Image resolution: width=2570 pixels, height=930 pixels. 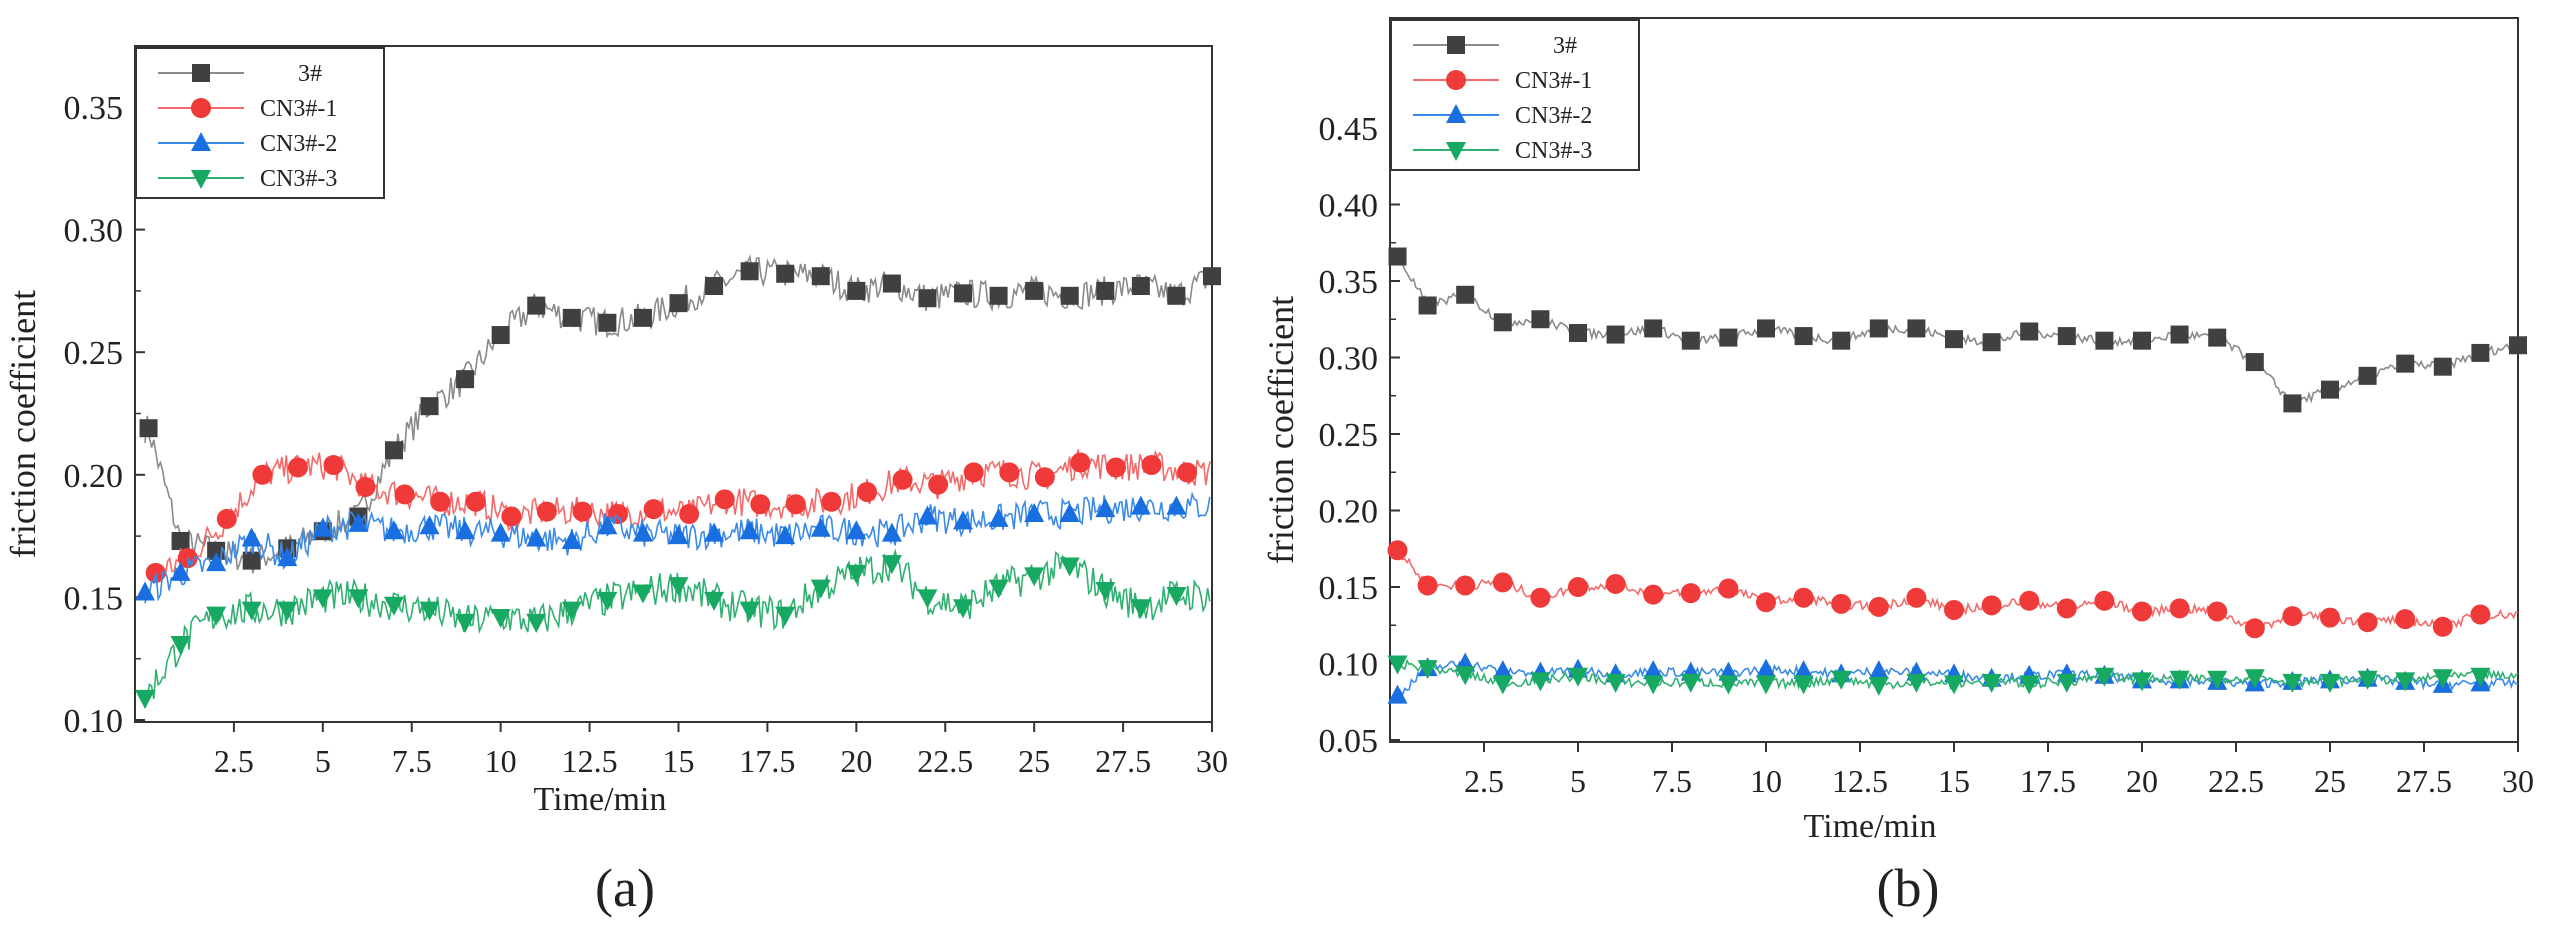 What do you see at coordinates (1349, 588) in the screenshot?
I see `y-tick-label: 0.15` at bounding box center [1349, 588].